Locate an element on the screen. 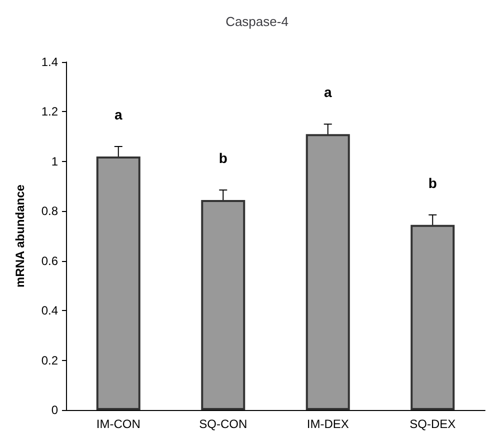 This screenshot has height=441, width=497. y-tick-label: 0.4 is located at coordinates (49, 311).